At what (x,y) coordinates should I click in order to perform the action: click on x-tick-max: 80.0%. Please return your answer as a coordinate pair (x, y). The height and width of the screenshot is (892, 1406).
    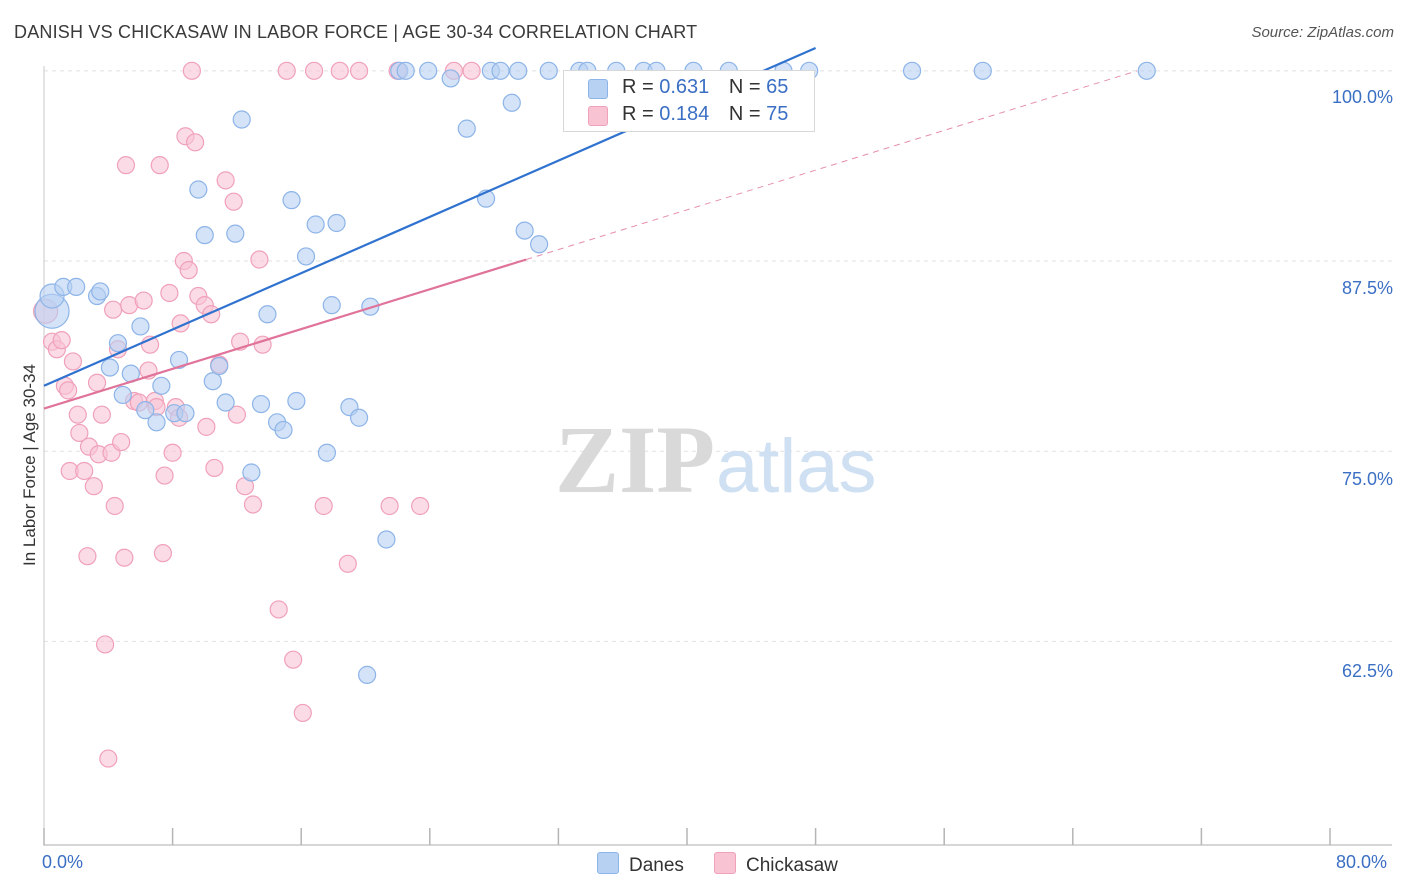
    Looking at the image, I should click on (1362, 862).